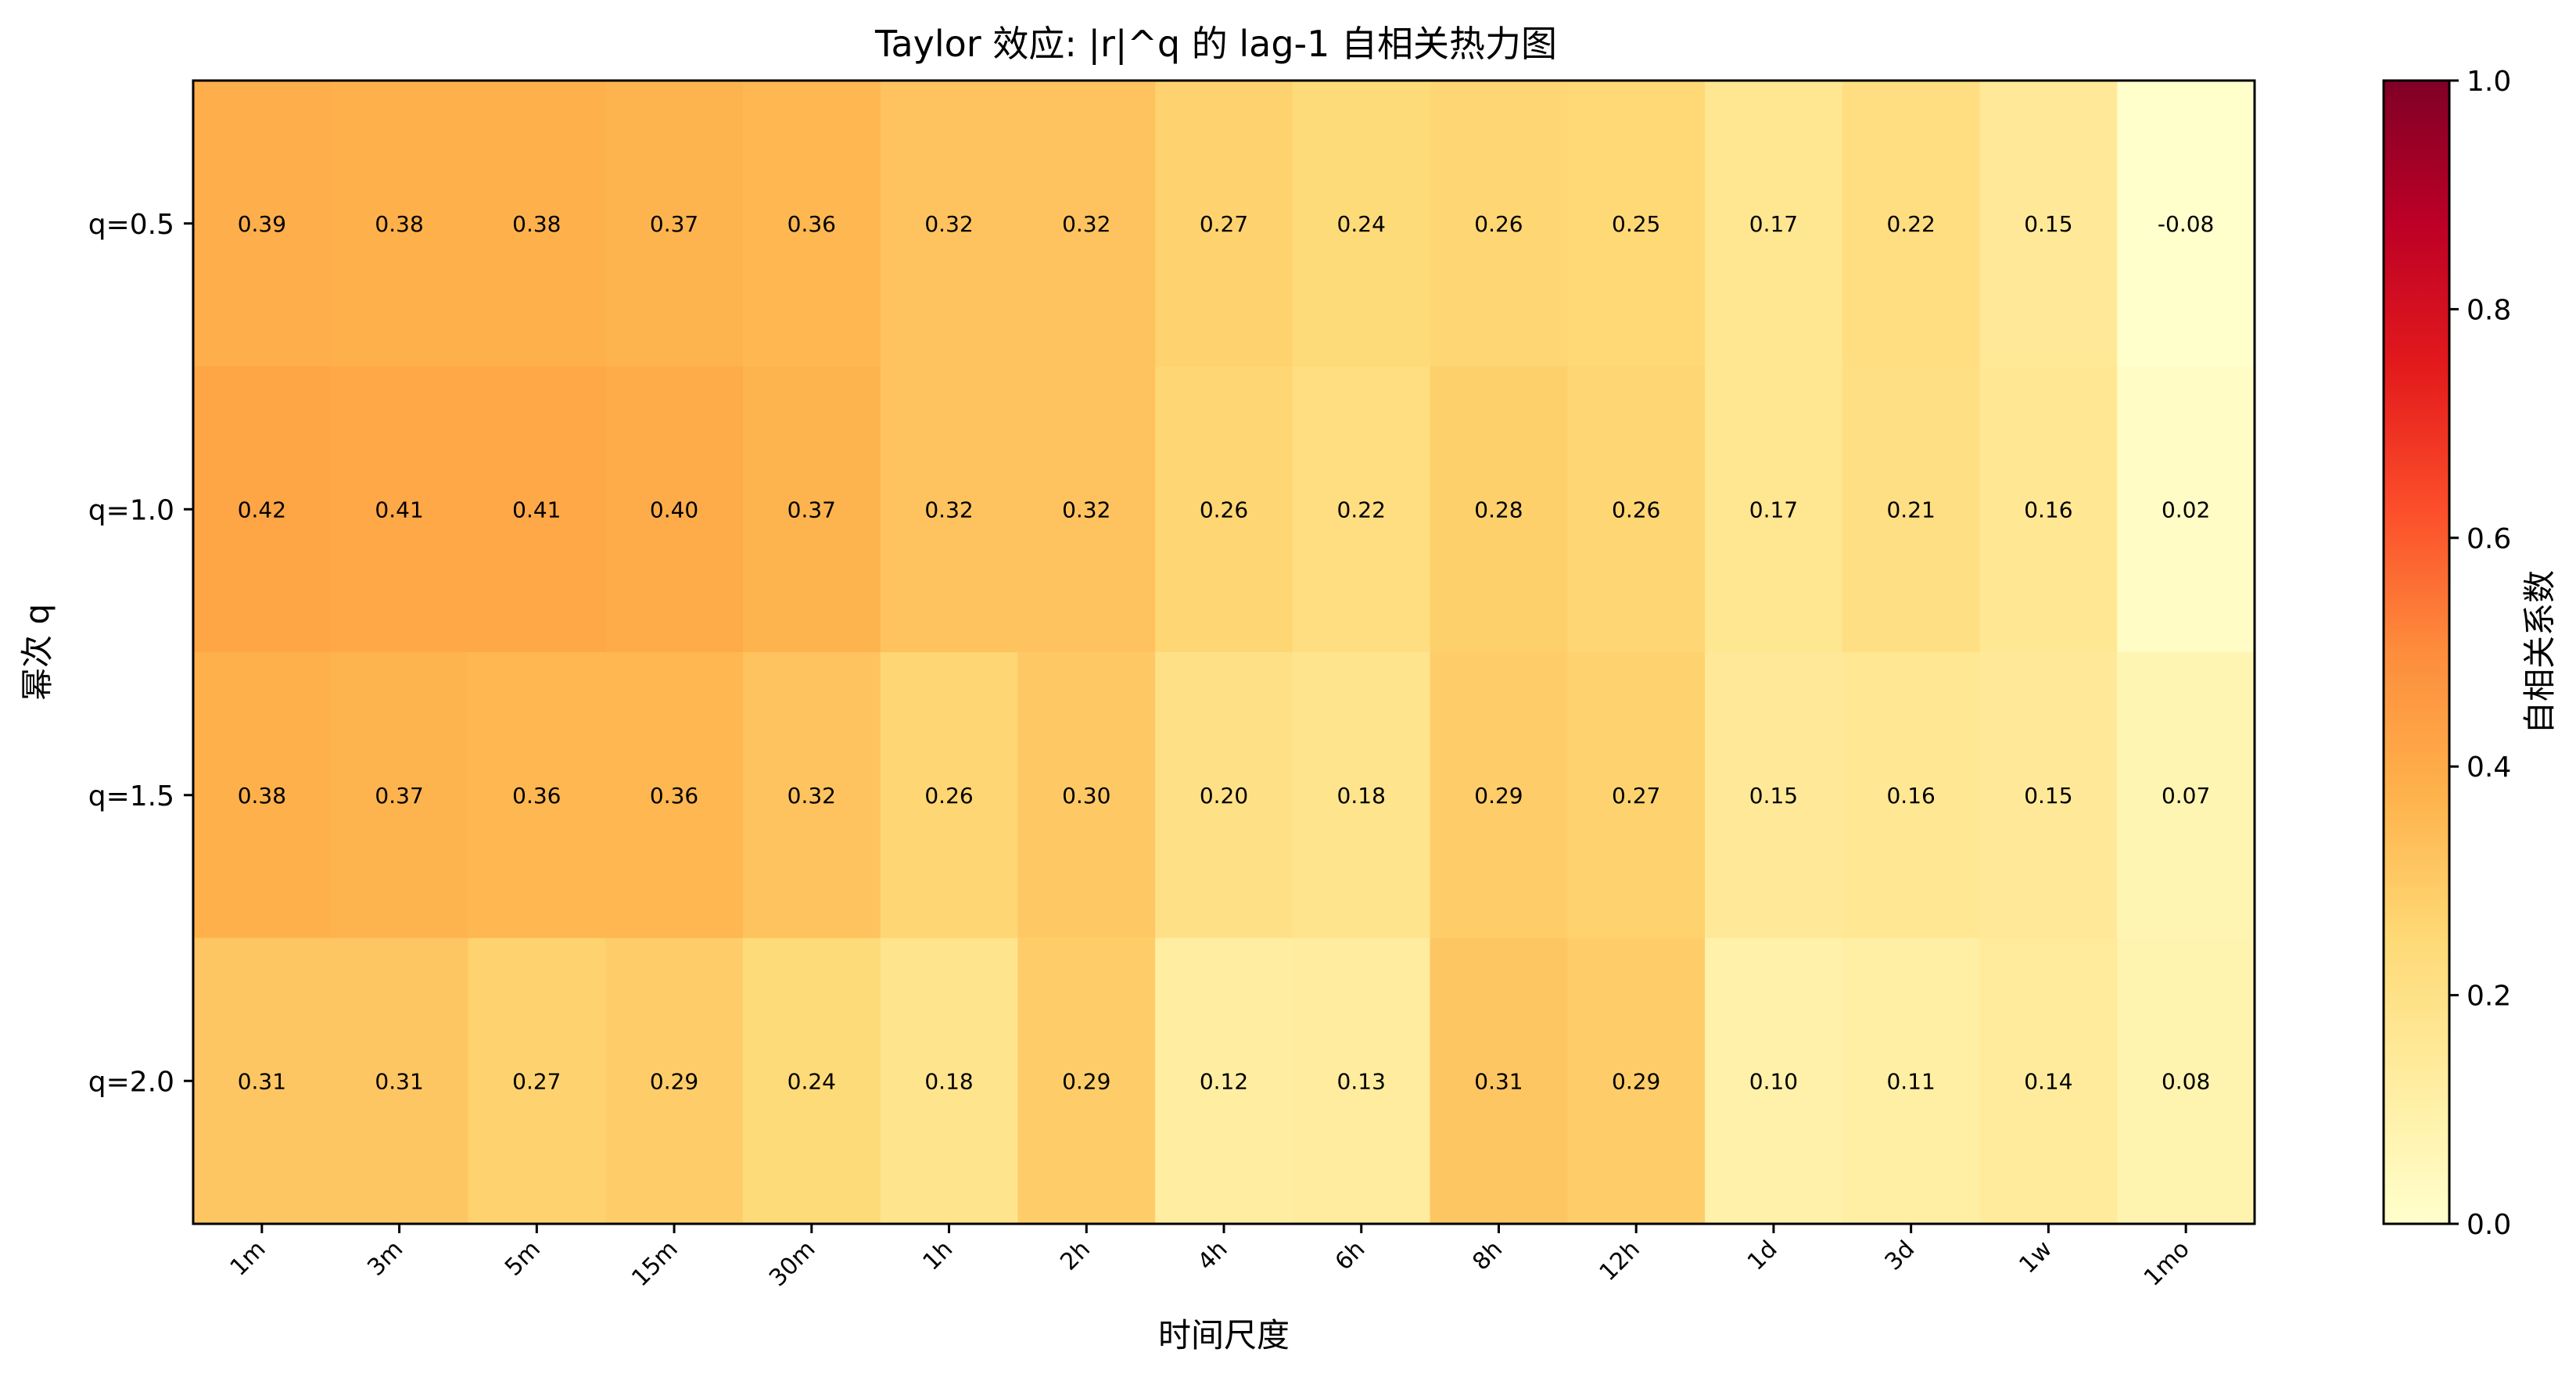  What do you see at coordinates (1350, 1256) in the screenshot?
I see `x-tick-label: 6h` at bounding box center [1350, 1256].